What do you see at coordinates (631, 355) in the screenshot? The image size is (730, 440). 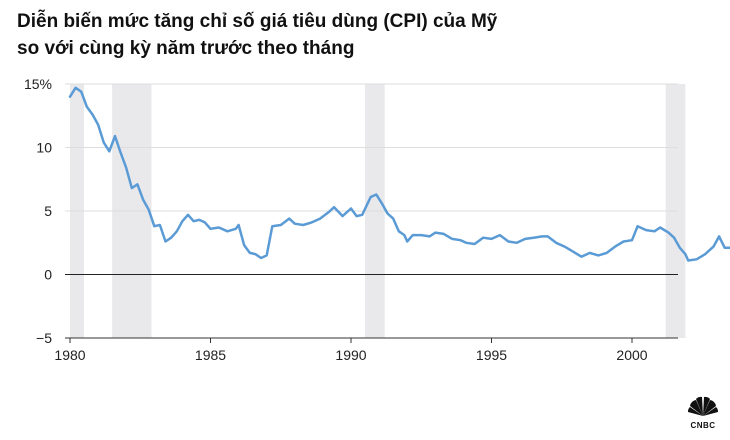 I see `x-tick-label: 2000` at bounding box center [631, 355].